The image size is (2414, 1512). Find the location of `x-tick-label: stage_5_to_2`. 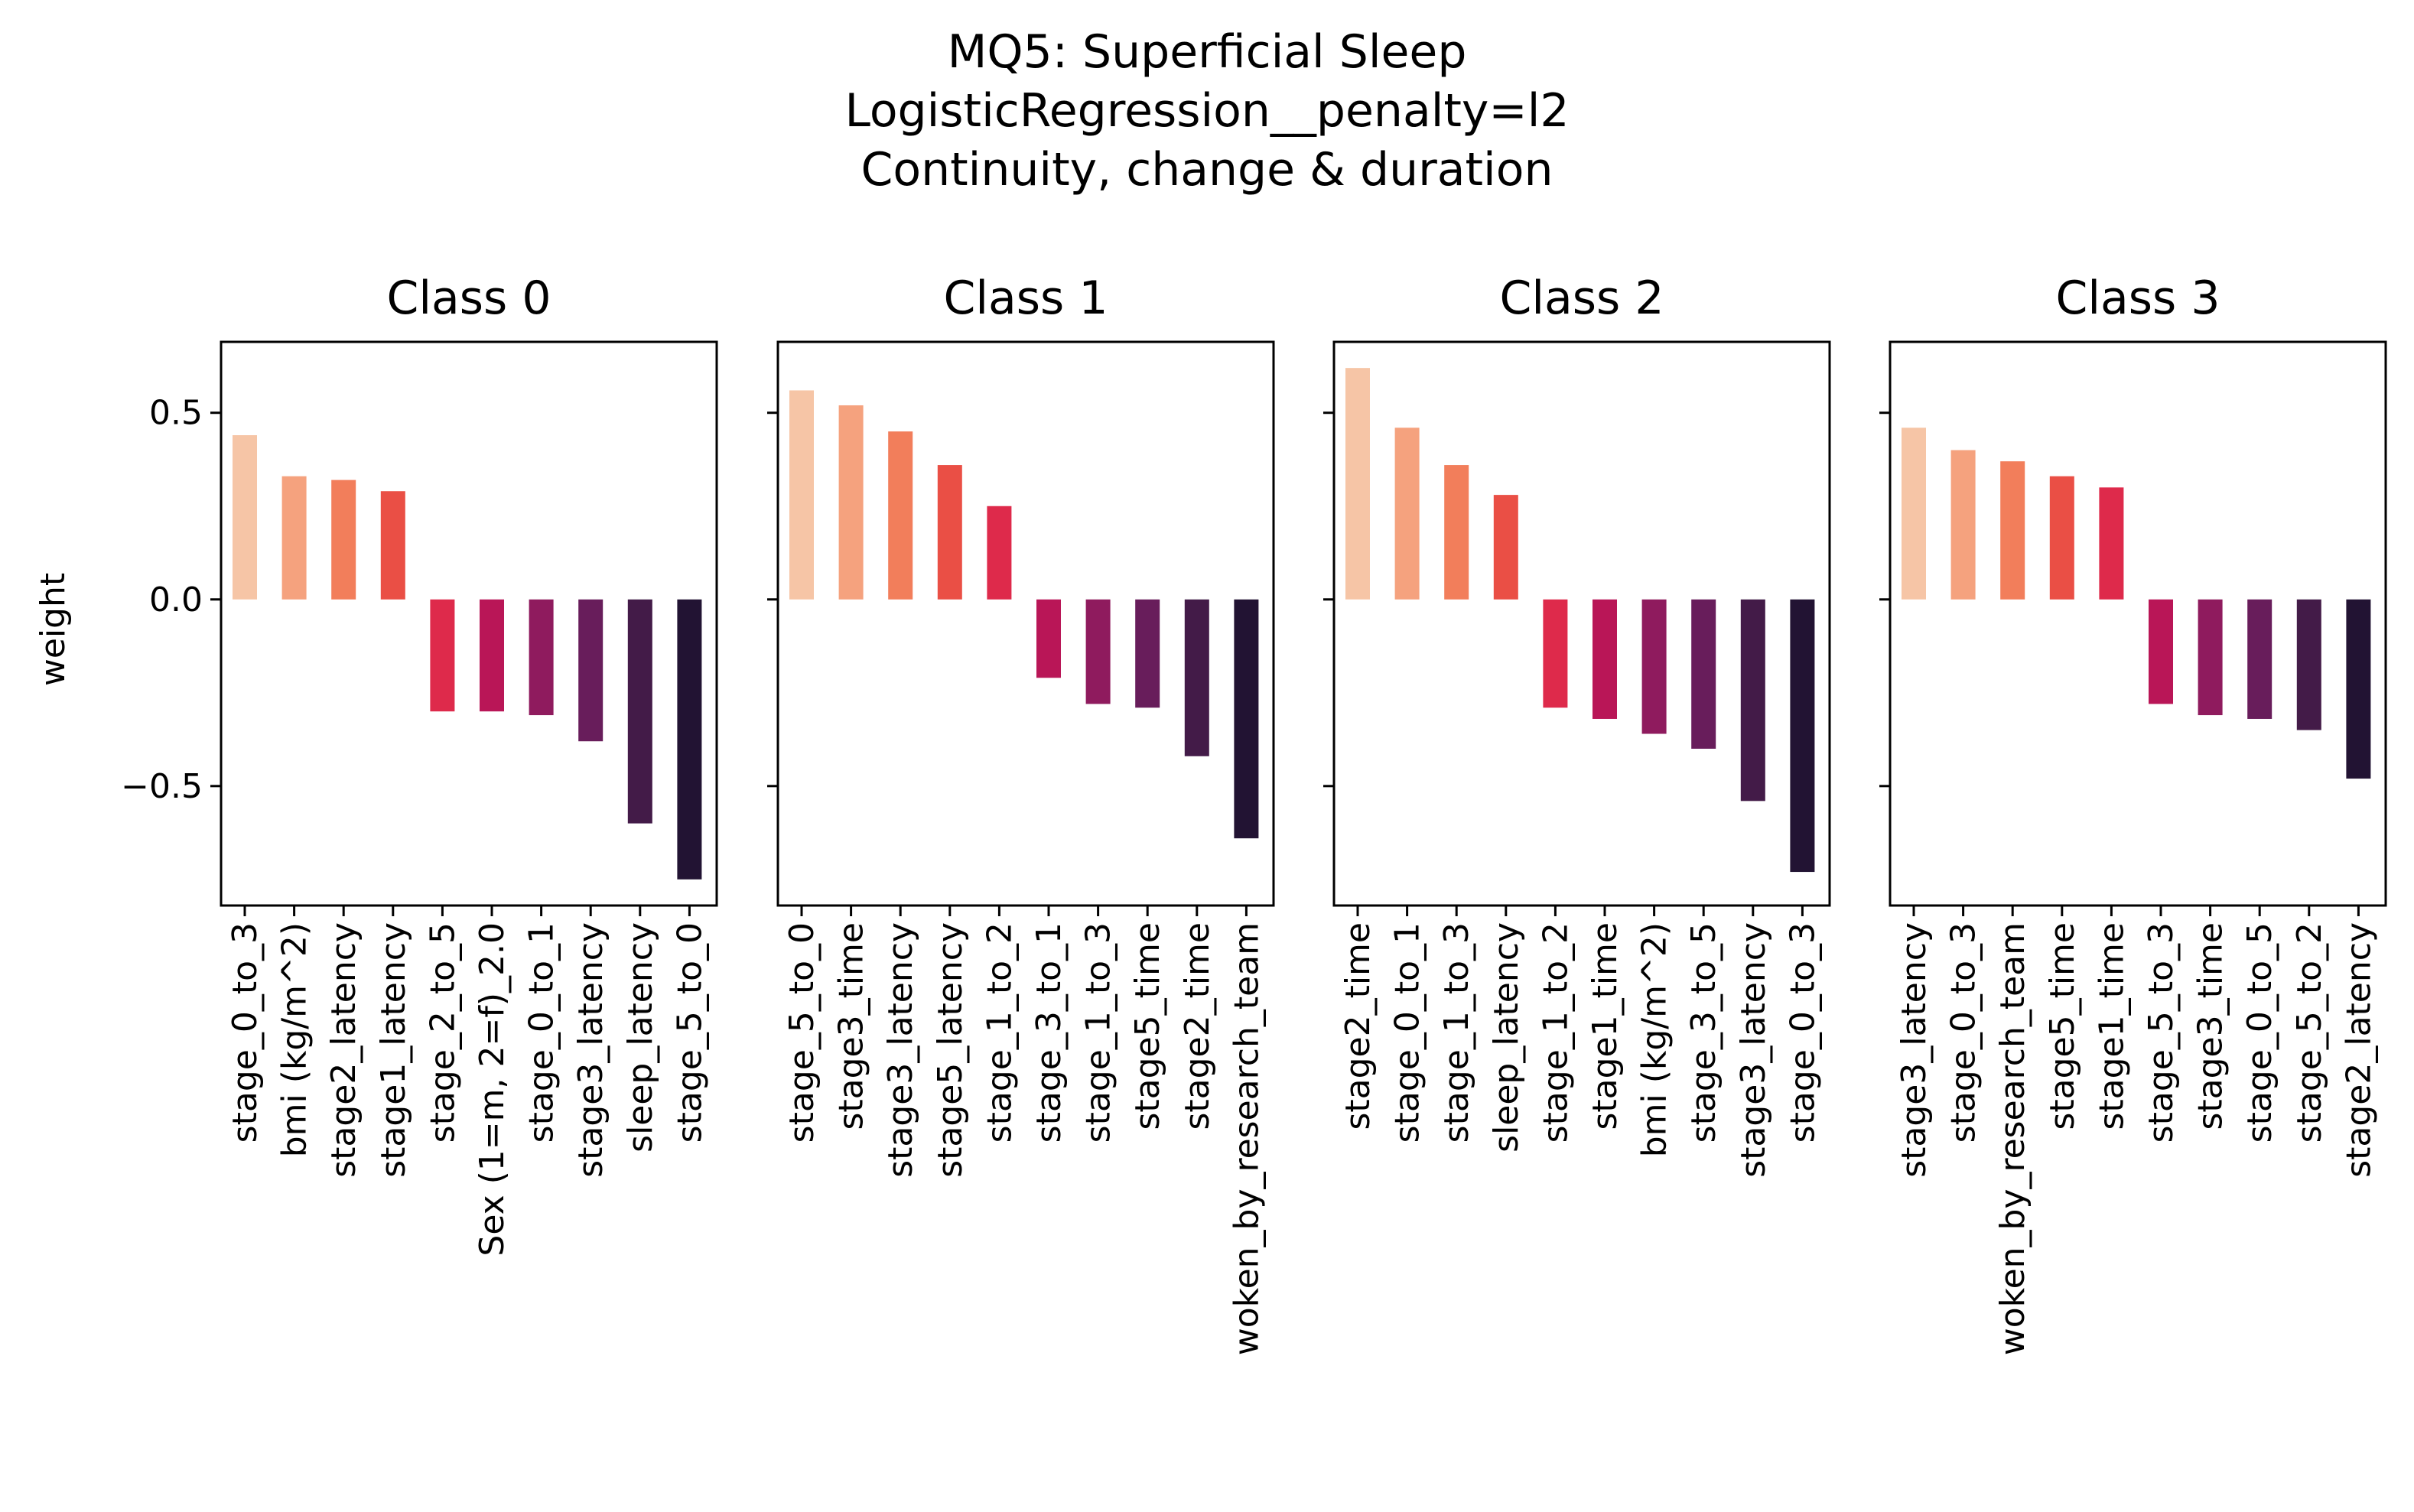

x-tick-label: stage_5_to_2 is located at coordinates (2309, 1032).